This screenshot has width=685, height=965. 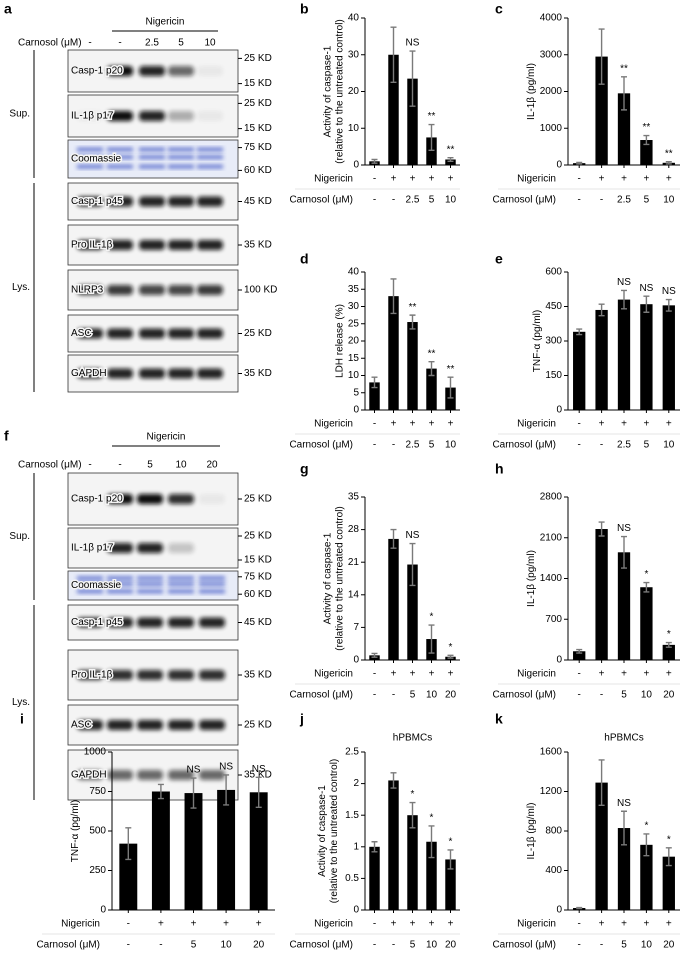 I want to click on y-tick-label: 500, so click(x=97, y=831).